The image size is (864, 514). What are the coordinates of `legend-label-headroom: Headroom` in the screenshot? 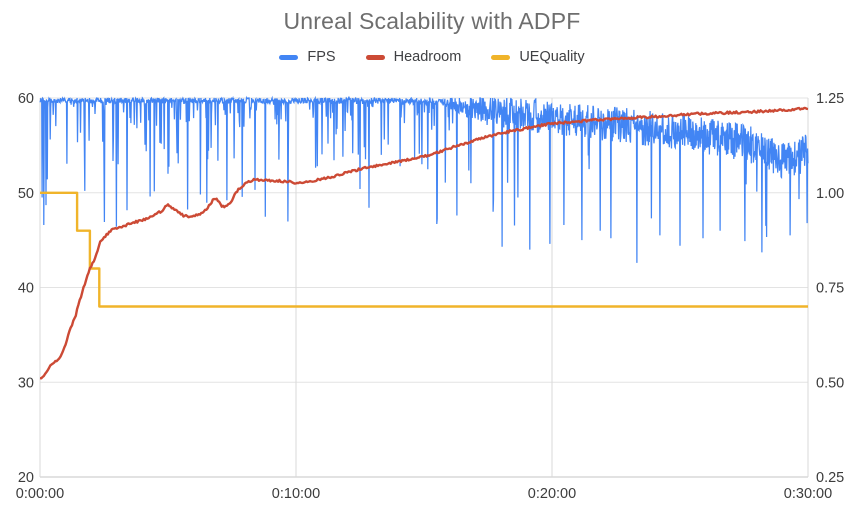 It's located at (427, 57).